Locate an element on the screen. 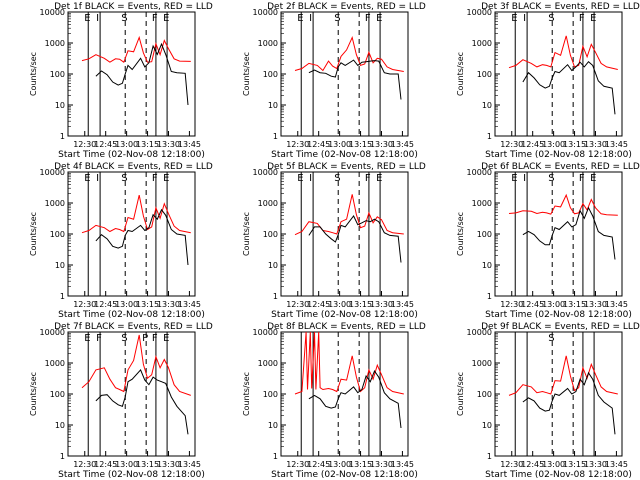  panel6-x-tick-label: 13:30 is located at coordinates (595, 304).